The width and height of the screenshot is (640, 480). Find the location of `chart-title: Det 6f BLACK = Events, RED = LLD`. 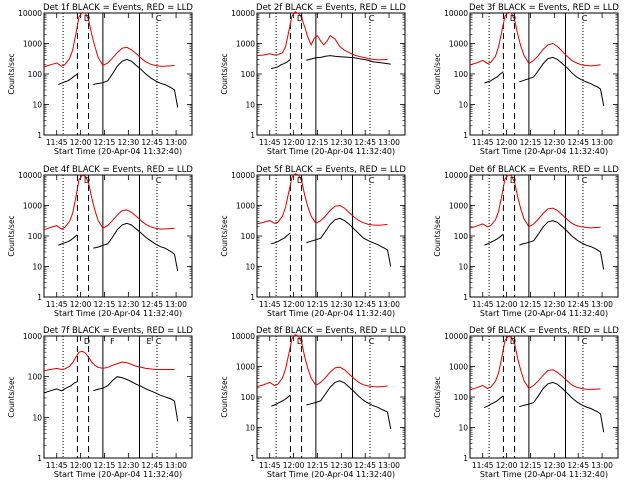

chart-title: Det 6f BLACK = Events, RED = LLD is located at coordinates (544, 170).